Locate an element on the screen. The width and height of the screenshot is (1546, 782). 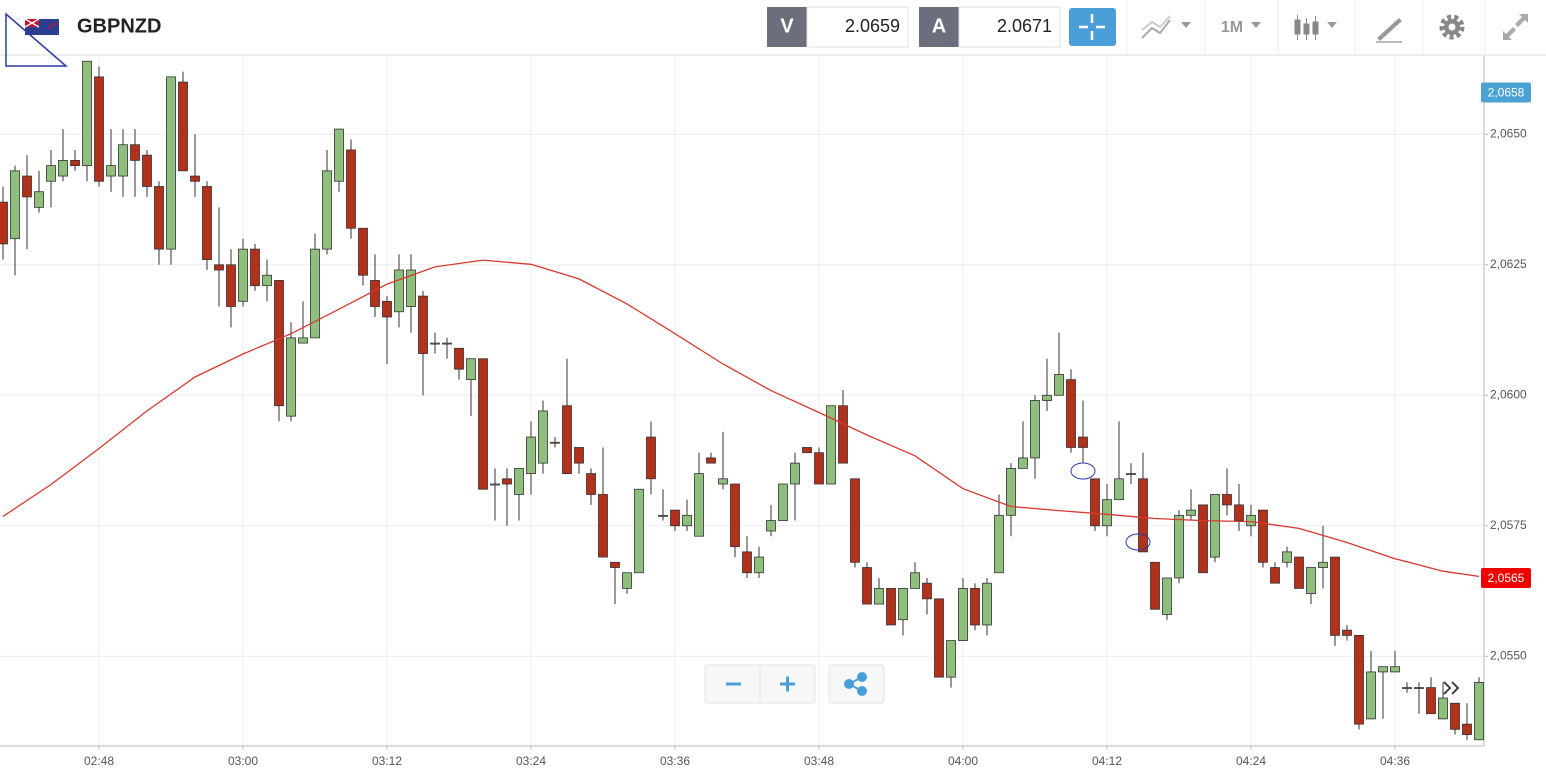
zoom-in-button is located at coordinates (787, 684).